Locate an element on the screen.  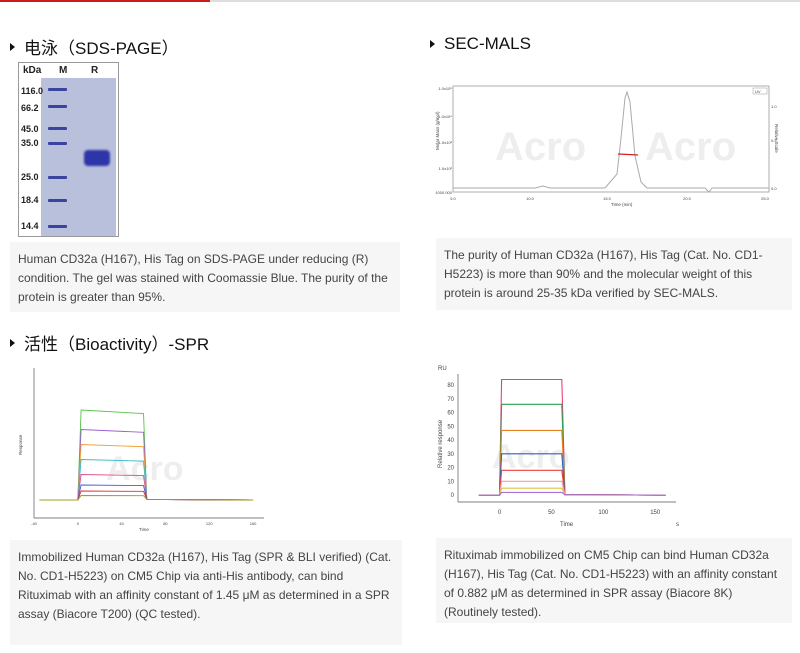
x-tick: 120 is located at coordinates (209, 523).